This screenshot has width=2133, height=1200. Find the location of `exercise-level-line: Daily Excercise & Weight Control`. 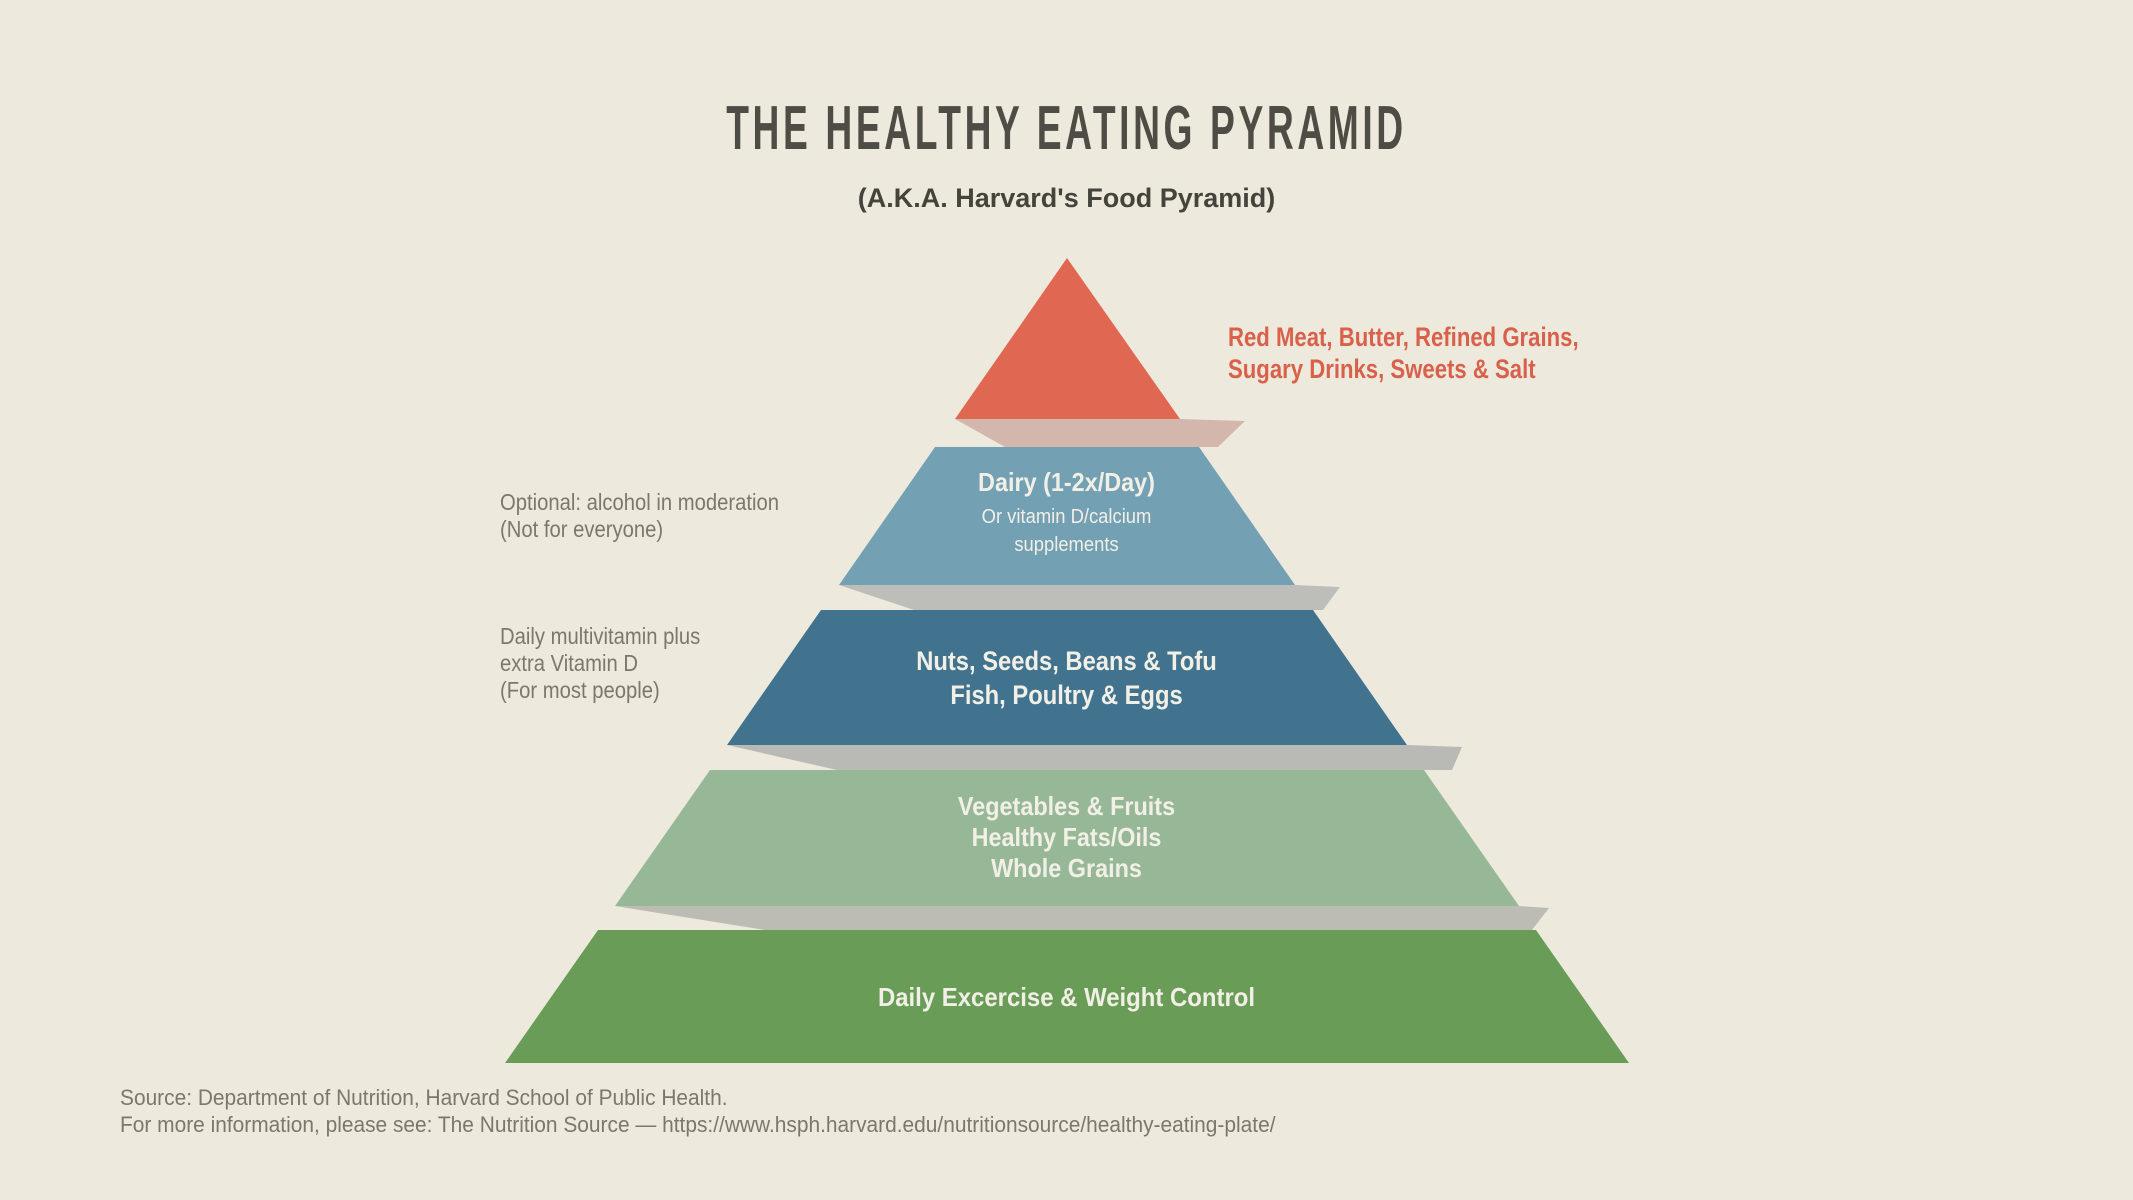

exercise-level-line: Daily Excercise & Weight Control is located at coordinates (1066, 997).